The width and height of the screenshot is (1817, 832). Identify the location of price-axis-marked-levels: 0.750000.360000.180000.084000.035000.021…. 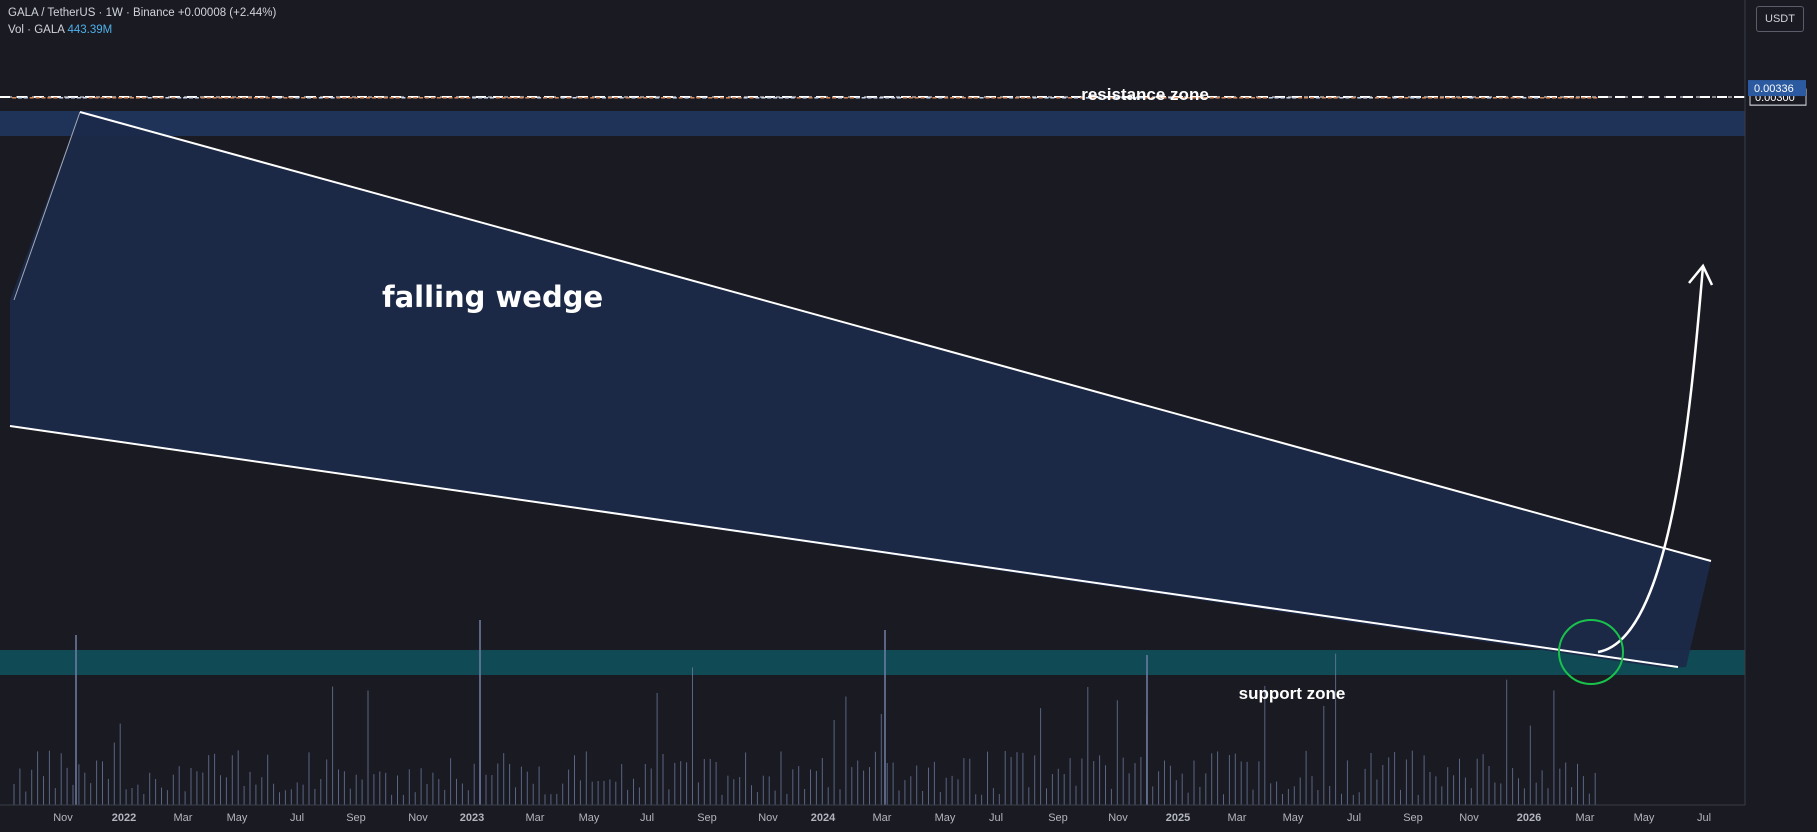
(1777, 93).